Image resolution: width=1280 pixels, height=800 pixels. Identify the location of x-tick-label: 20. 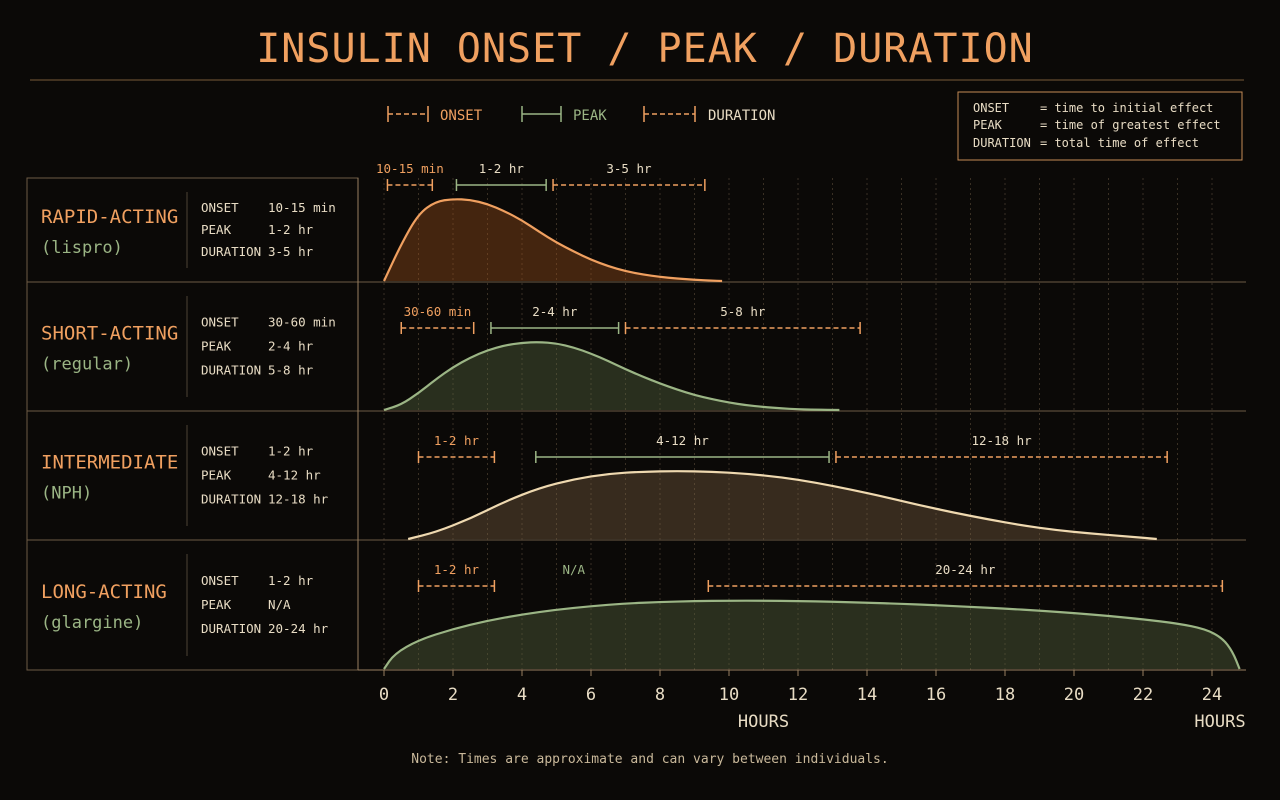
(1074, 695).